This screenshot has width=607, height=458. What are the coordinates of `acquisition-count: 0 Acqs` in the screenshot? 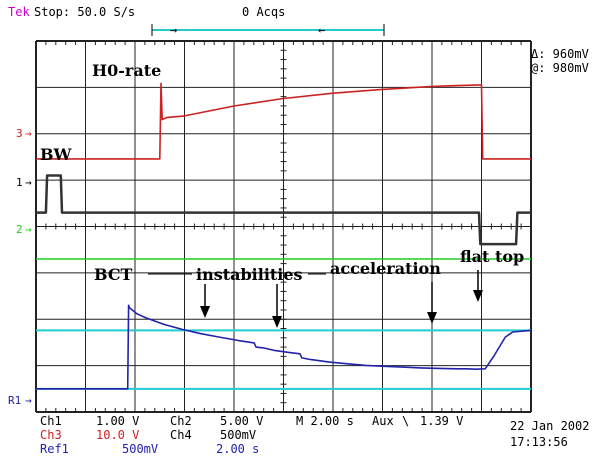 It's located at (263, 12).